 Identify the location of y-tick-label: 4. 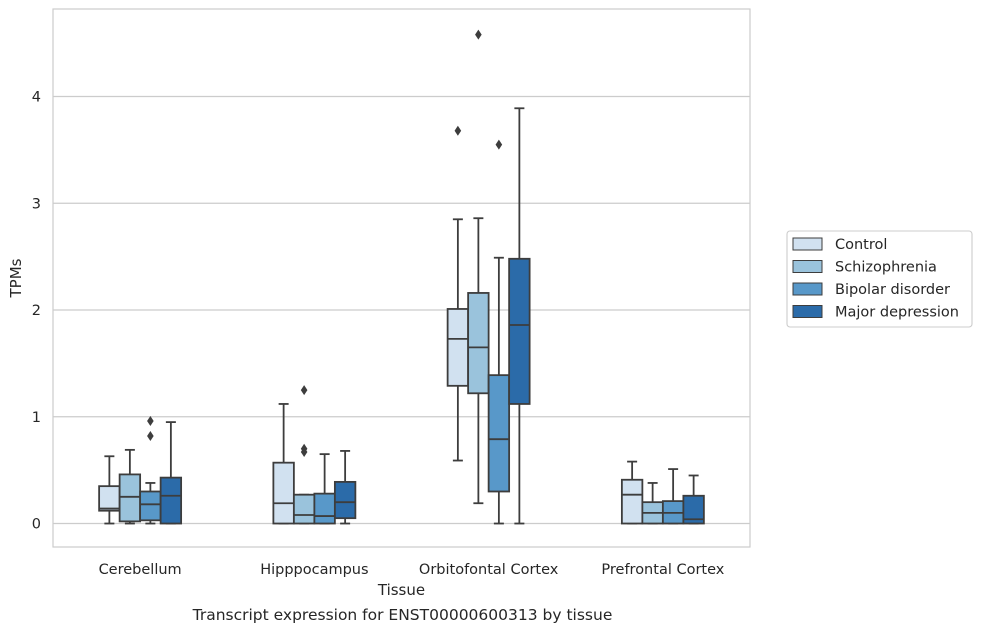
(36, 98).